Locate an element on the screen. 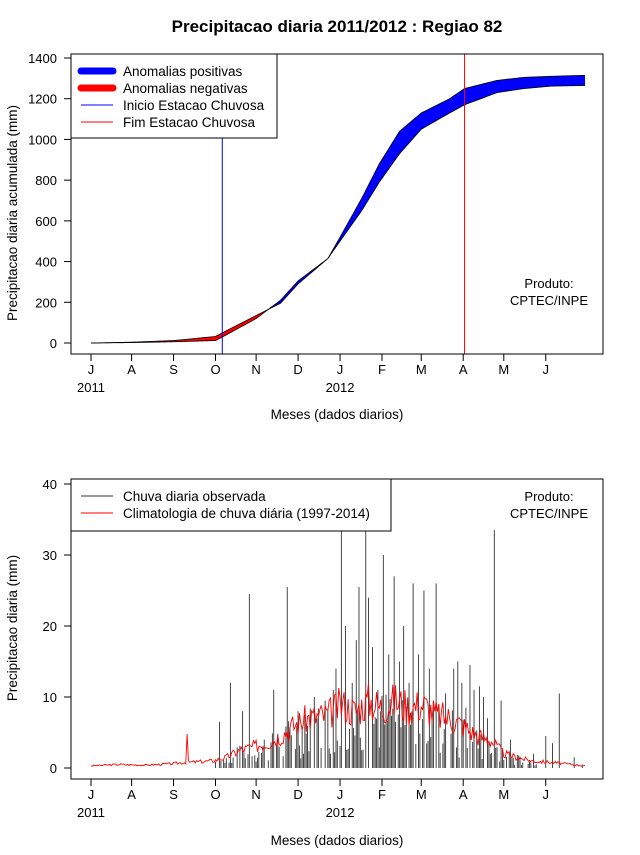  y-tick-label: 30 is located at coordinates (50, 555).